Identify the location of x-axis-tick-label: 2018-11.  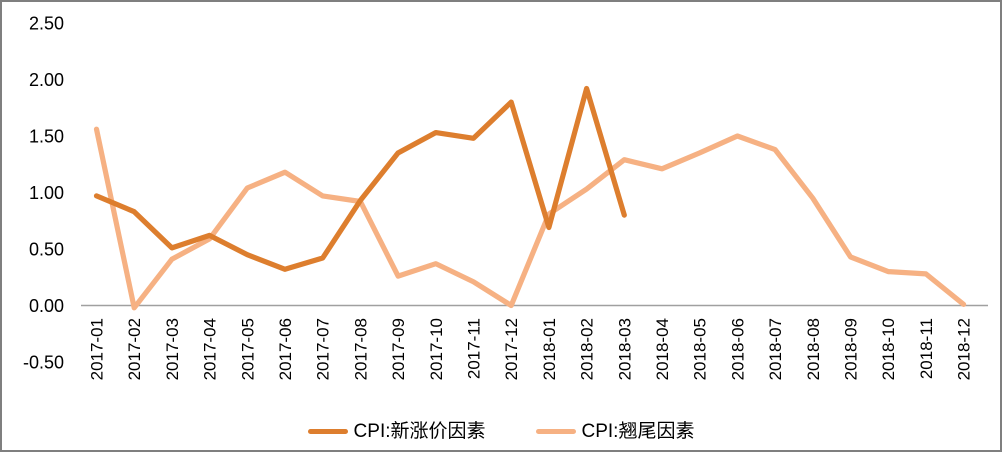
(926, 348).